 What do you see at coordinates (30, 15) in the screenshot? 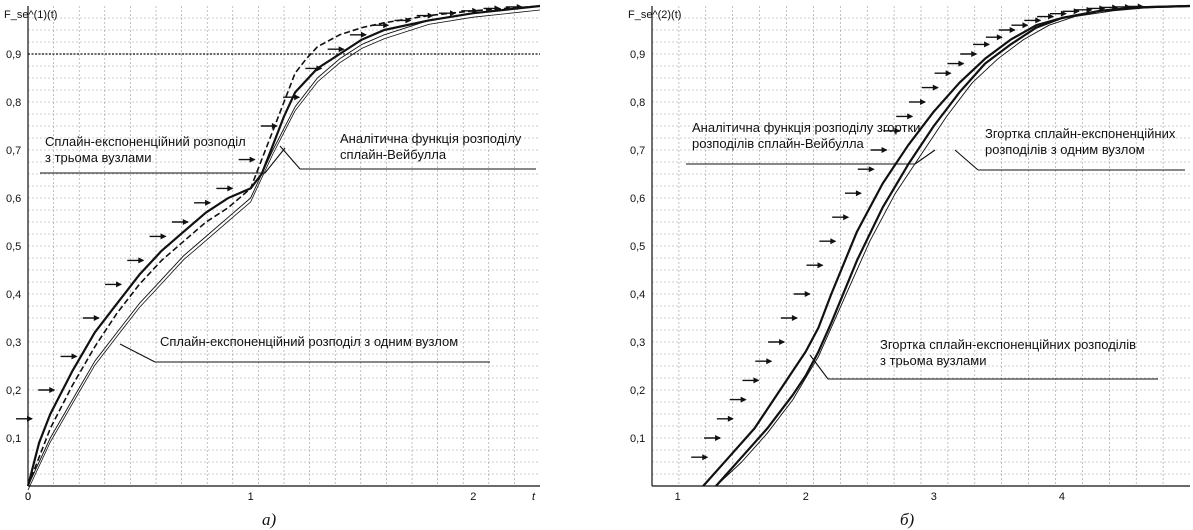
I see `y-axis-label: F_se^(1)(t)` at bounding box center [30, 15].